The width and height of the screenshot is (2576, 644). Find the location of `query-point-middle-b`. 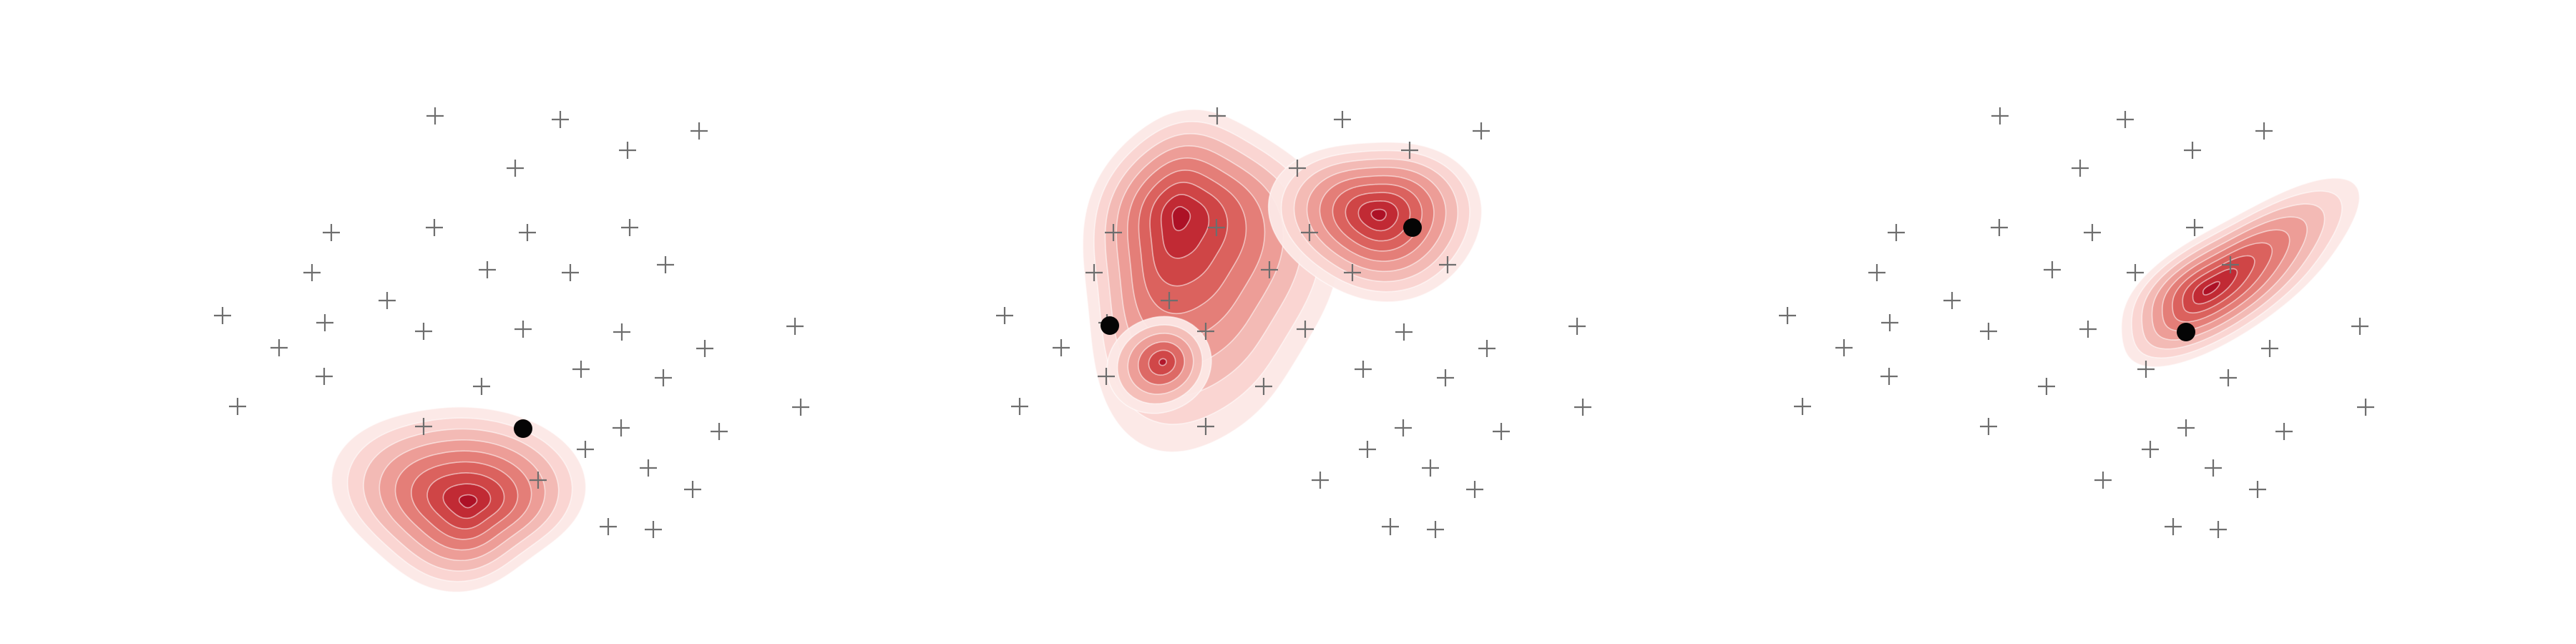

query-point-middle-b is located at coordinates (1412, 227).